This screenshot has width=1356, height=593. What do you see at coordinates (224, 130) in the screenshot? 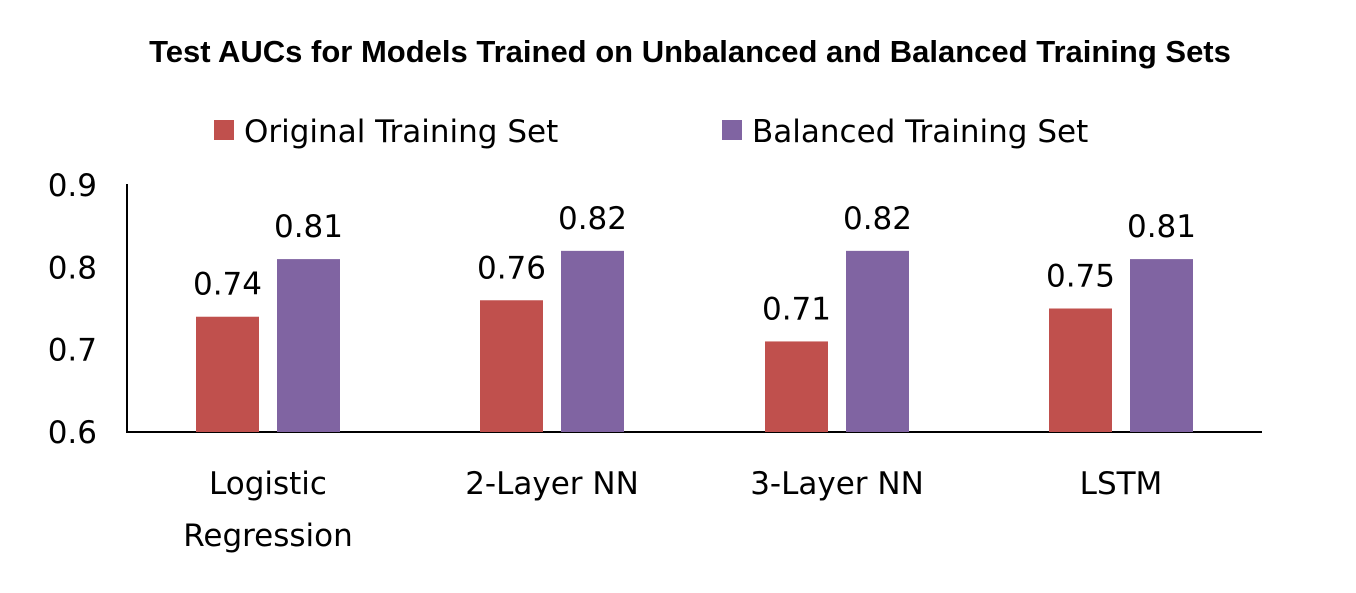
I see `legend-swatch-original` at bounding box center [224, 130].